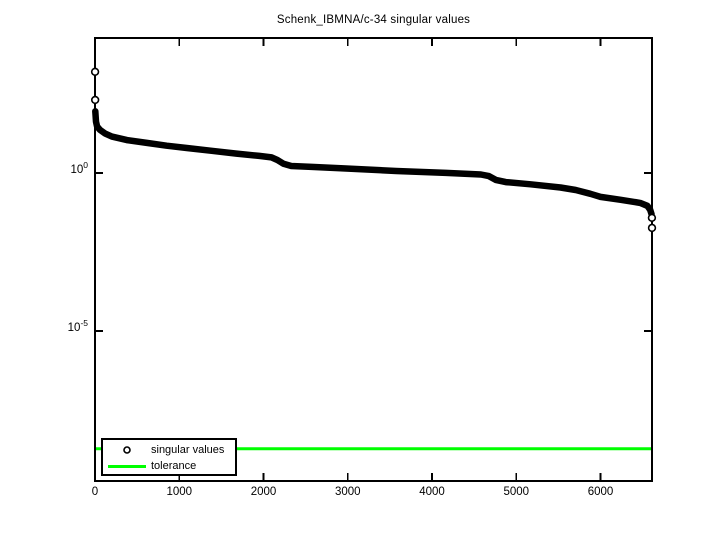 The width and height of the screenshot is (720, 540). What do you see at coordinates (179, 492) in the screenshot?
I see `x-tick-label: 1000` at bounding box center [179, 492].